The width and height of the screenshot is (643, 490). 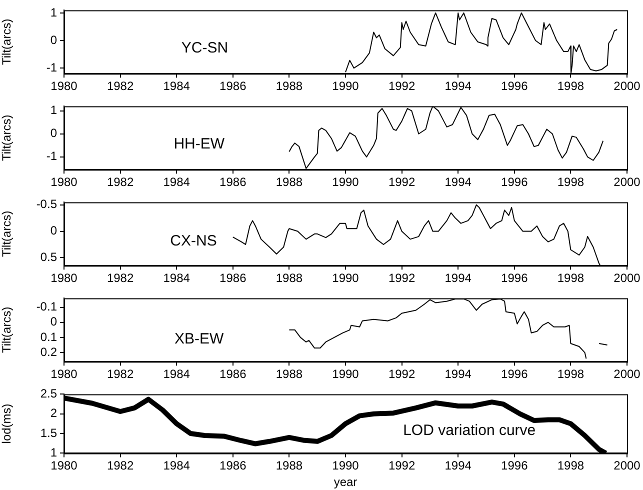 What do you see at coordinates (7, 424) in the screenshot?
I see `y-axis-title: lod(ms)` at bounding box center [7, 424].